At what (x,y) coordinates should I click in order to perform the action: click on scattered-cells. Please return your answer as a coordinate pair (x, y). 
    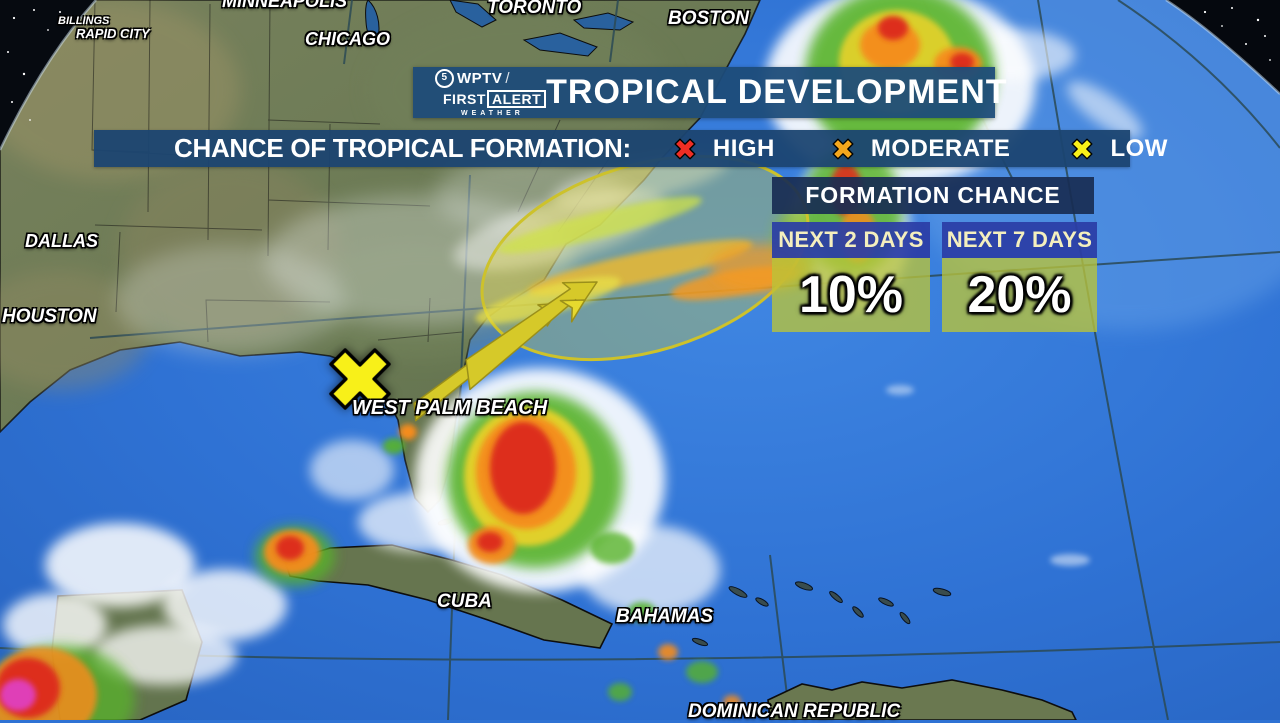
    Looking at the image, I should click on (562, 566).